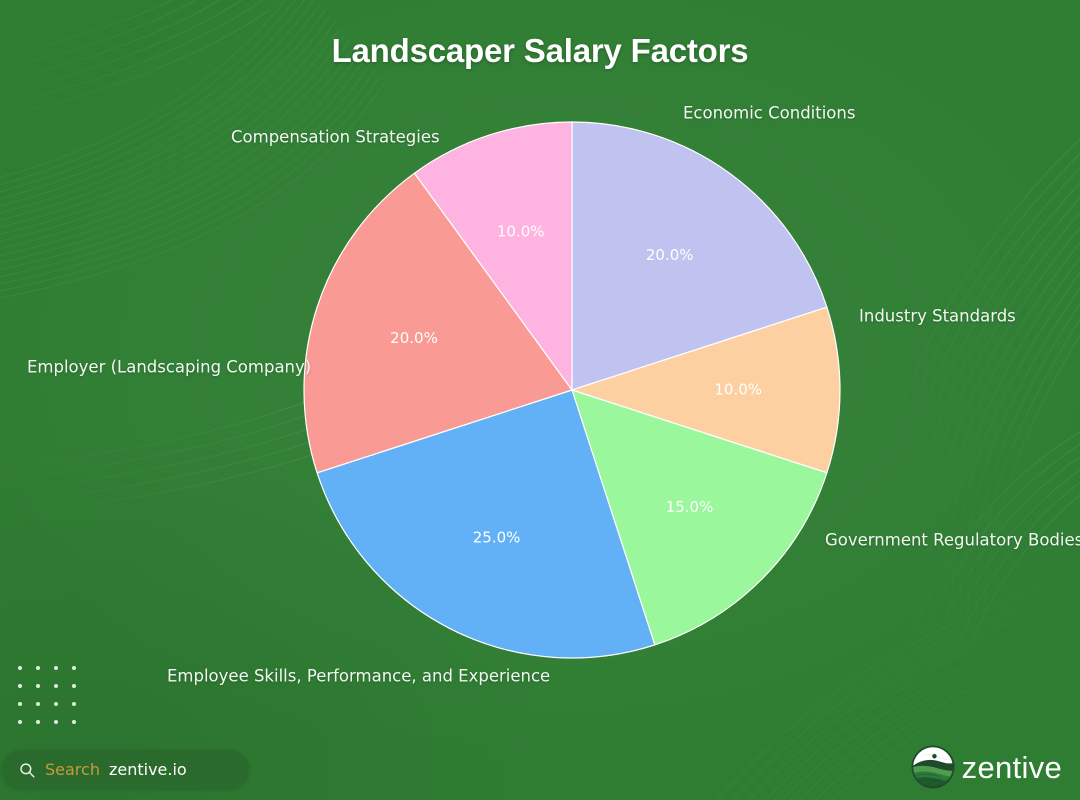  I want to click on brand-wordmark: zentive, so click(1011, 767).